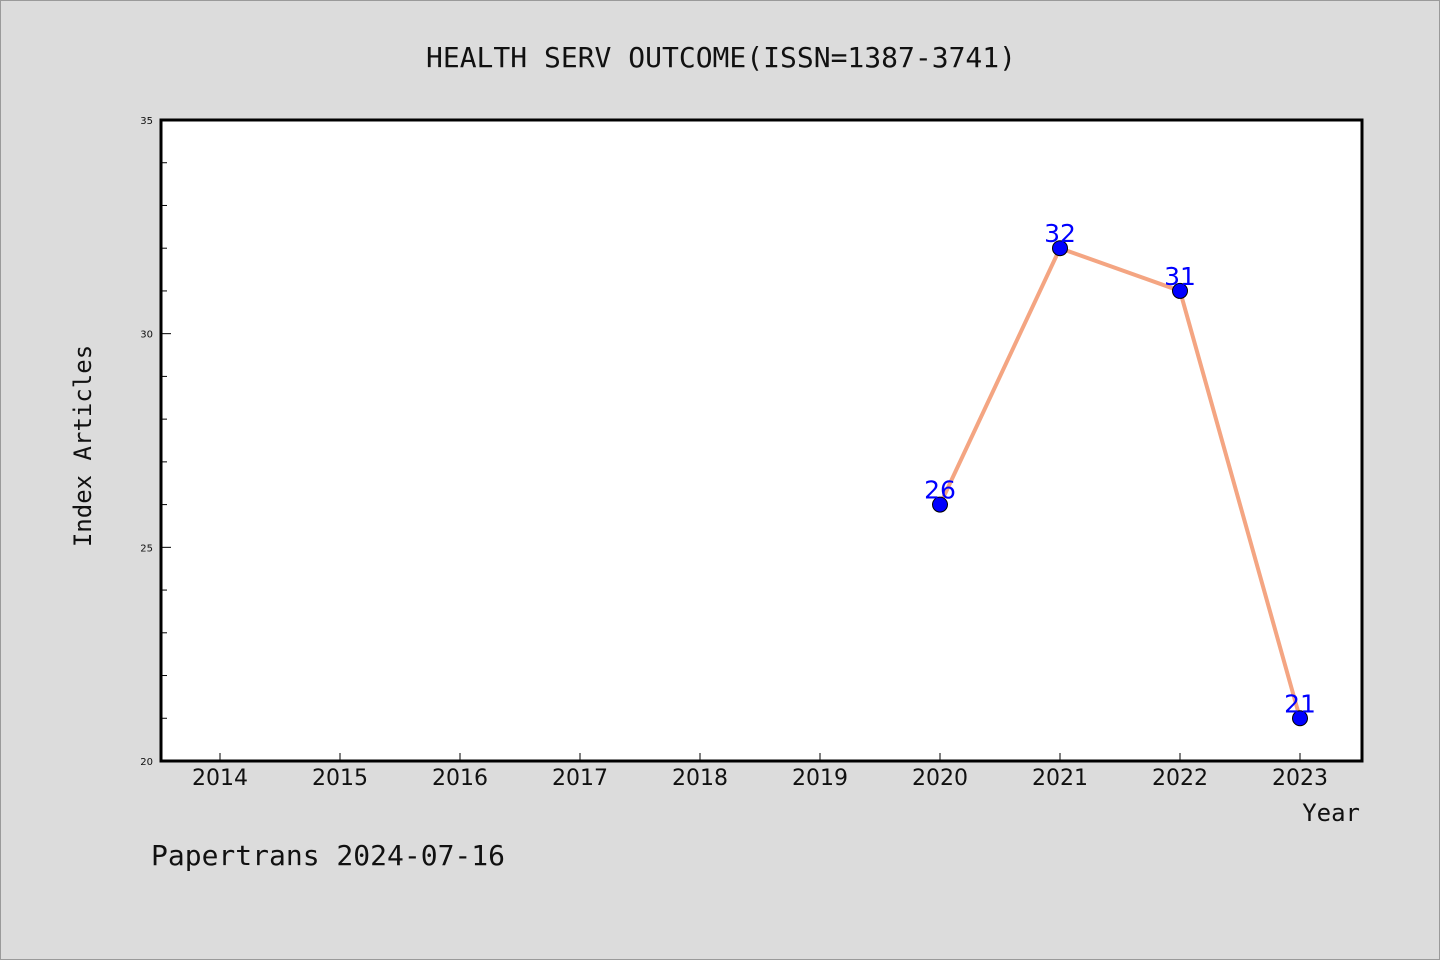 The image size is (1440, 960). I want to click on series-group: 26 32 31 21, so click(1120, 473).